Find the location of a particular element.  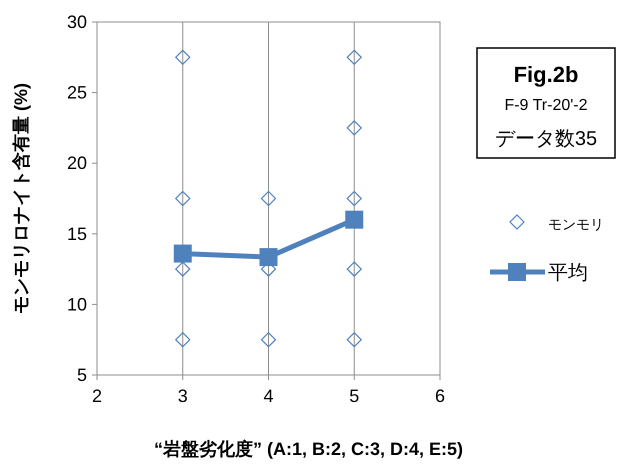

x-tick-label: 2 is located at coordinates (97, 396).